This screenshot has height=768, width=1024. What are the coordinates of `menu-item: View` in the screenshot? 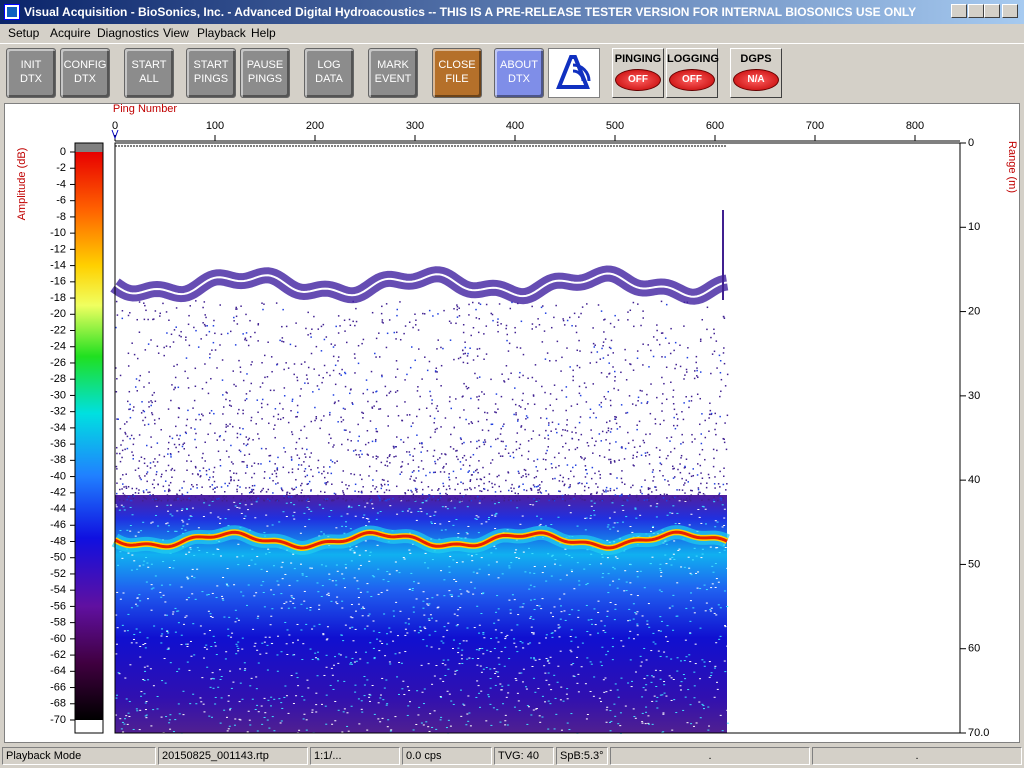 It's located at (176, 33).